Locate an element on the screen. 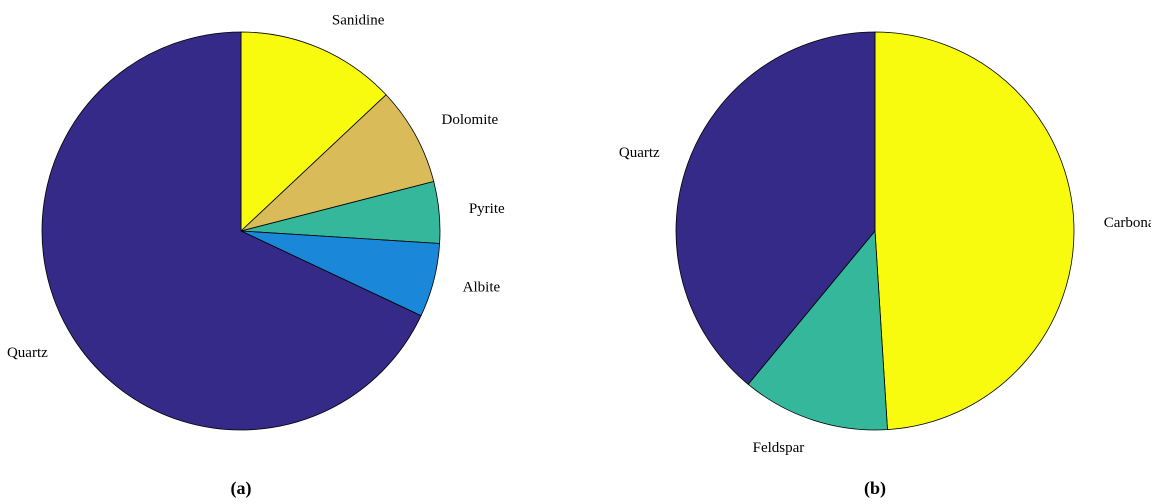 This screenshot has width=1151, height=504. slice-label: Dolomite is located at coordinates (470, 120).